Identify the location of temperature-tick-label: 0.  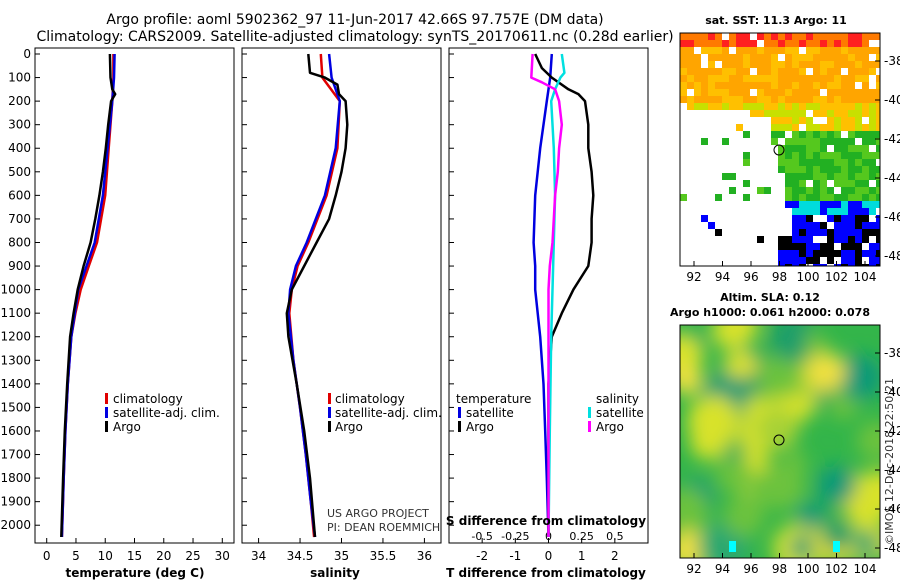
(47, 556).